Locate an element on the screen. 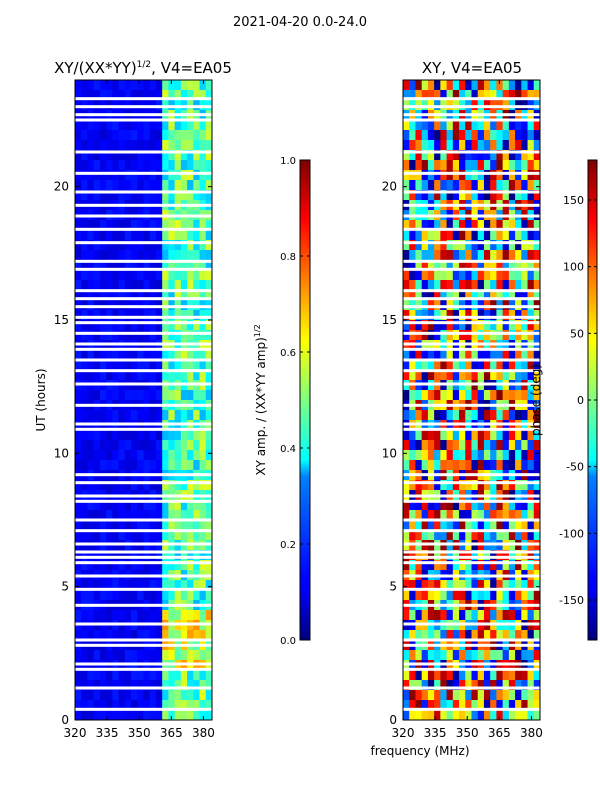 The height and width of the screenshot is (800, 600). amplitude-colorbar-ticks: 0.00.20.40.60.81.0 is located at coordinates (295, 401).